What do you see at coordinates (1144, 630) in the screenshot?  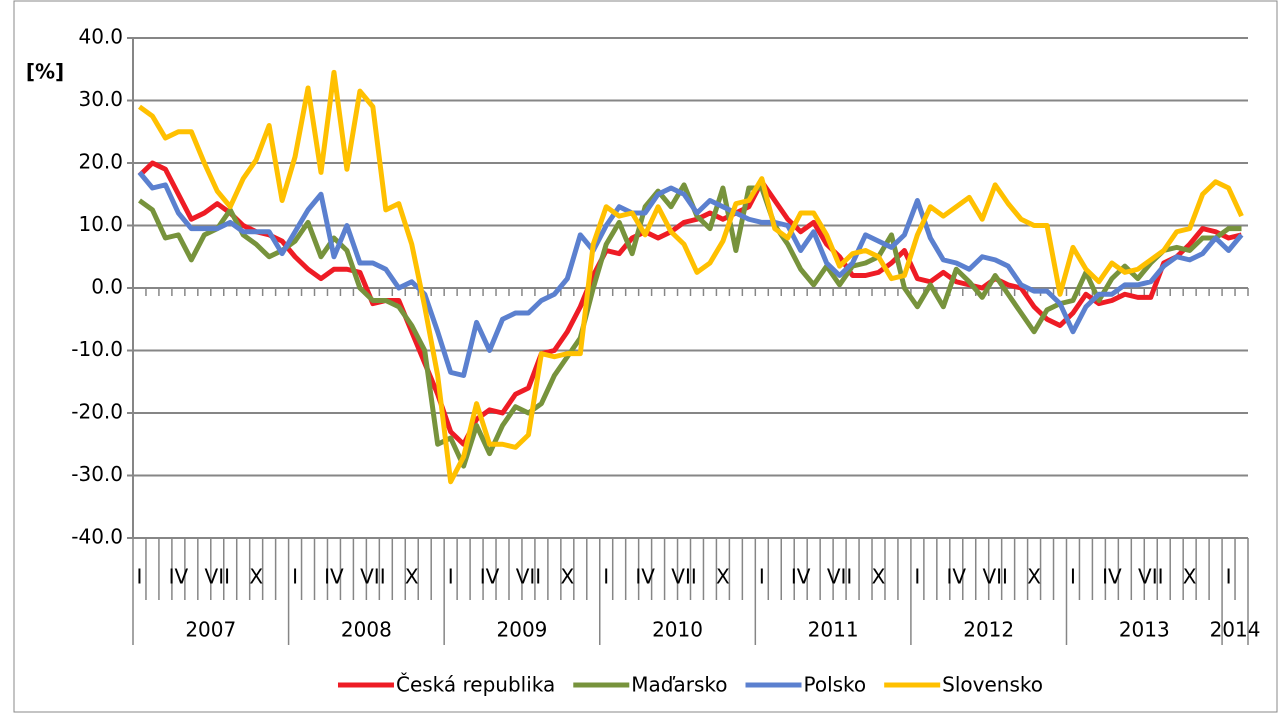 I see `year-label: 2013` at bounding box center [1144, 630].